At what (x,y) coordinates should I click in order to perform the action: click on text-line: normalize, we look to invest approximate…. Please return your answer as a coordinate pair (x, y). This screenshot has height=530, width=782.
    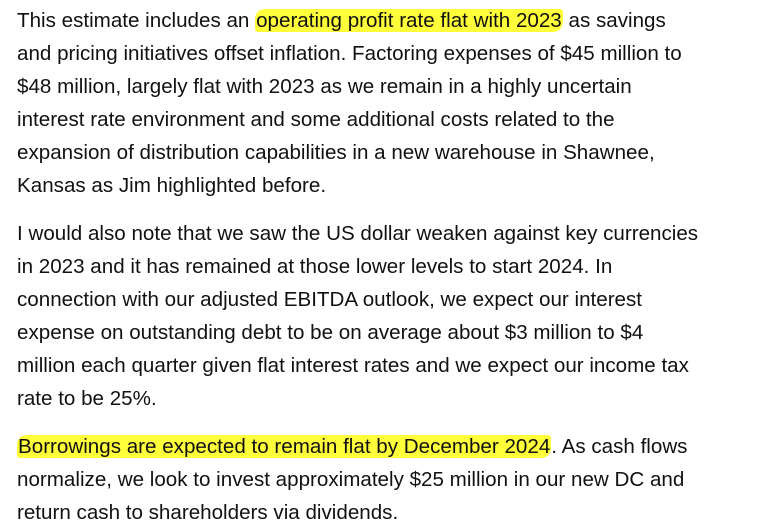
    Looking at the image, I should click on (351, 479).